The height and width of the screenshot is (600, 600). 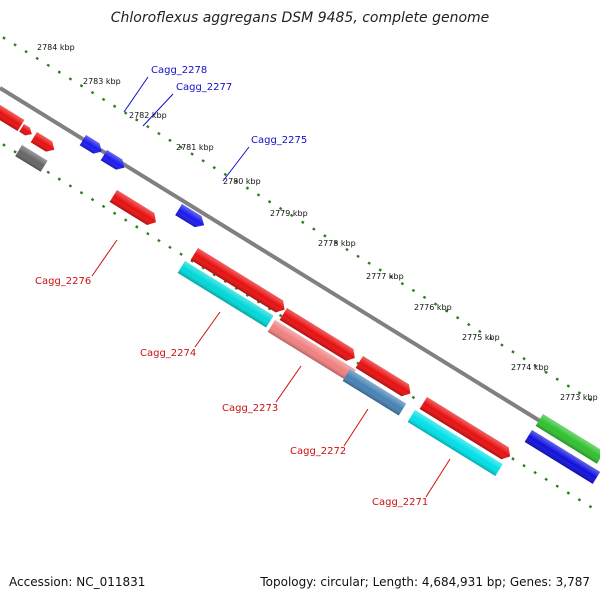 I want to click on gene-label: Cagg_2275, so click(x=279, y=140).